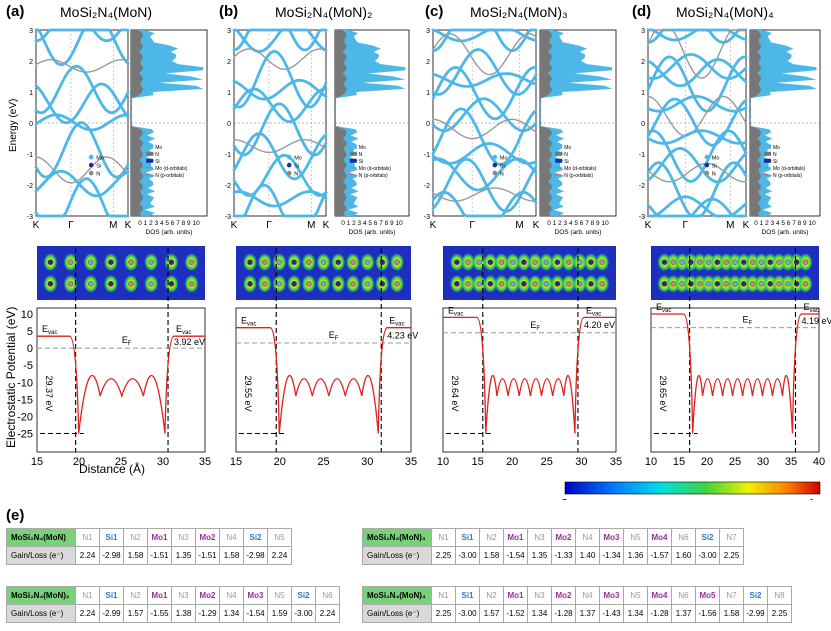  I want to click on potential-frame, so click(735, 380).